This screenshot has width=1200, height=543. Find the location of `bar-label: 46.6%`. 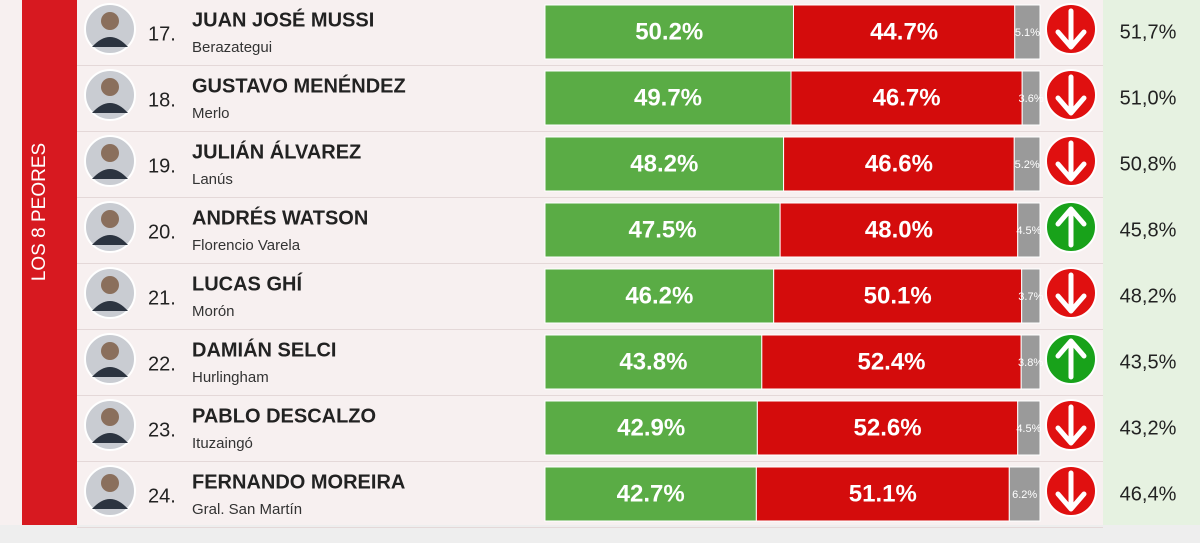

bar-label: 46.6% is located at coordinates (899, 163).